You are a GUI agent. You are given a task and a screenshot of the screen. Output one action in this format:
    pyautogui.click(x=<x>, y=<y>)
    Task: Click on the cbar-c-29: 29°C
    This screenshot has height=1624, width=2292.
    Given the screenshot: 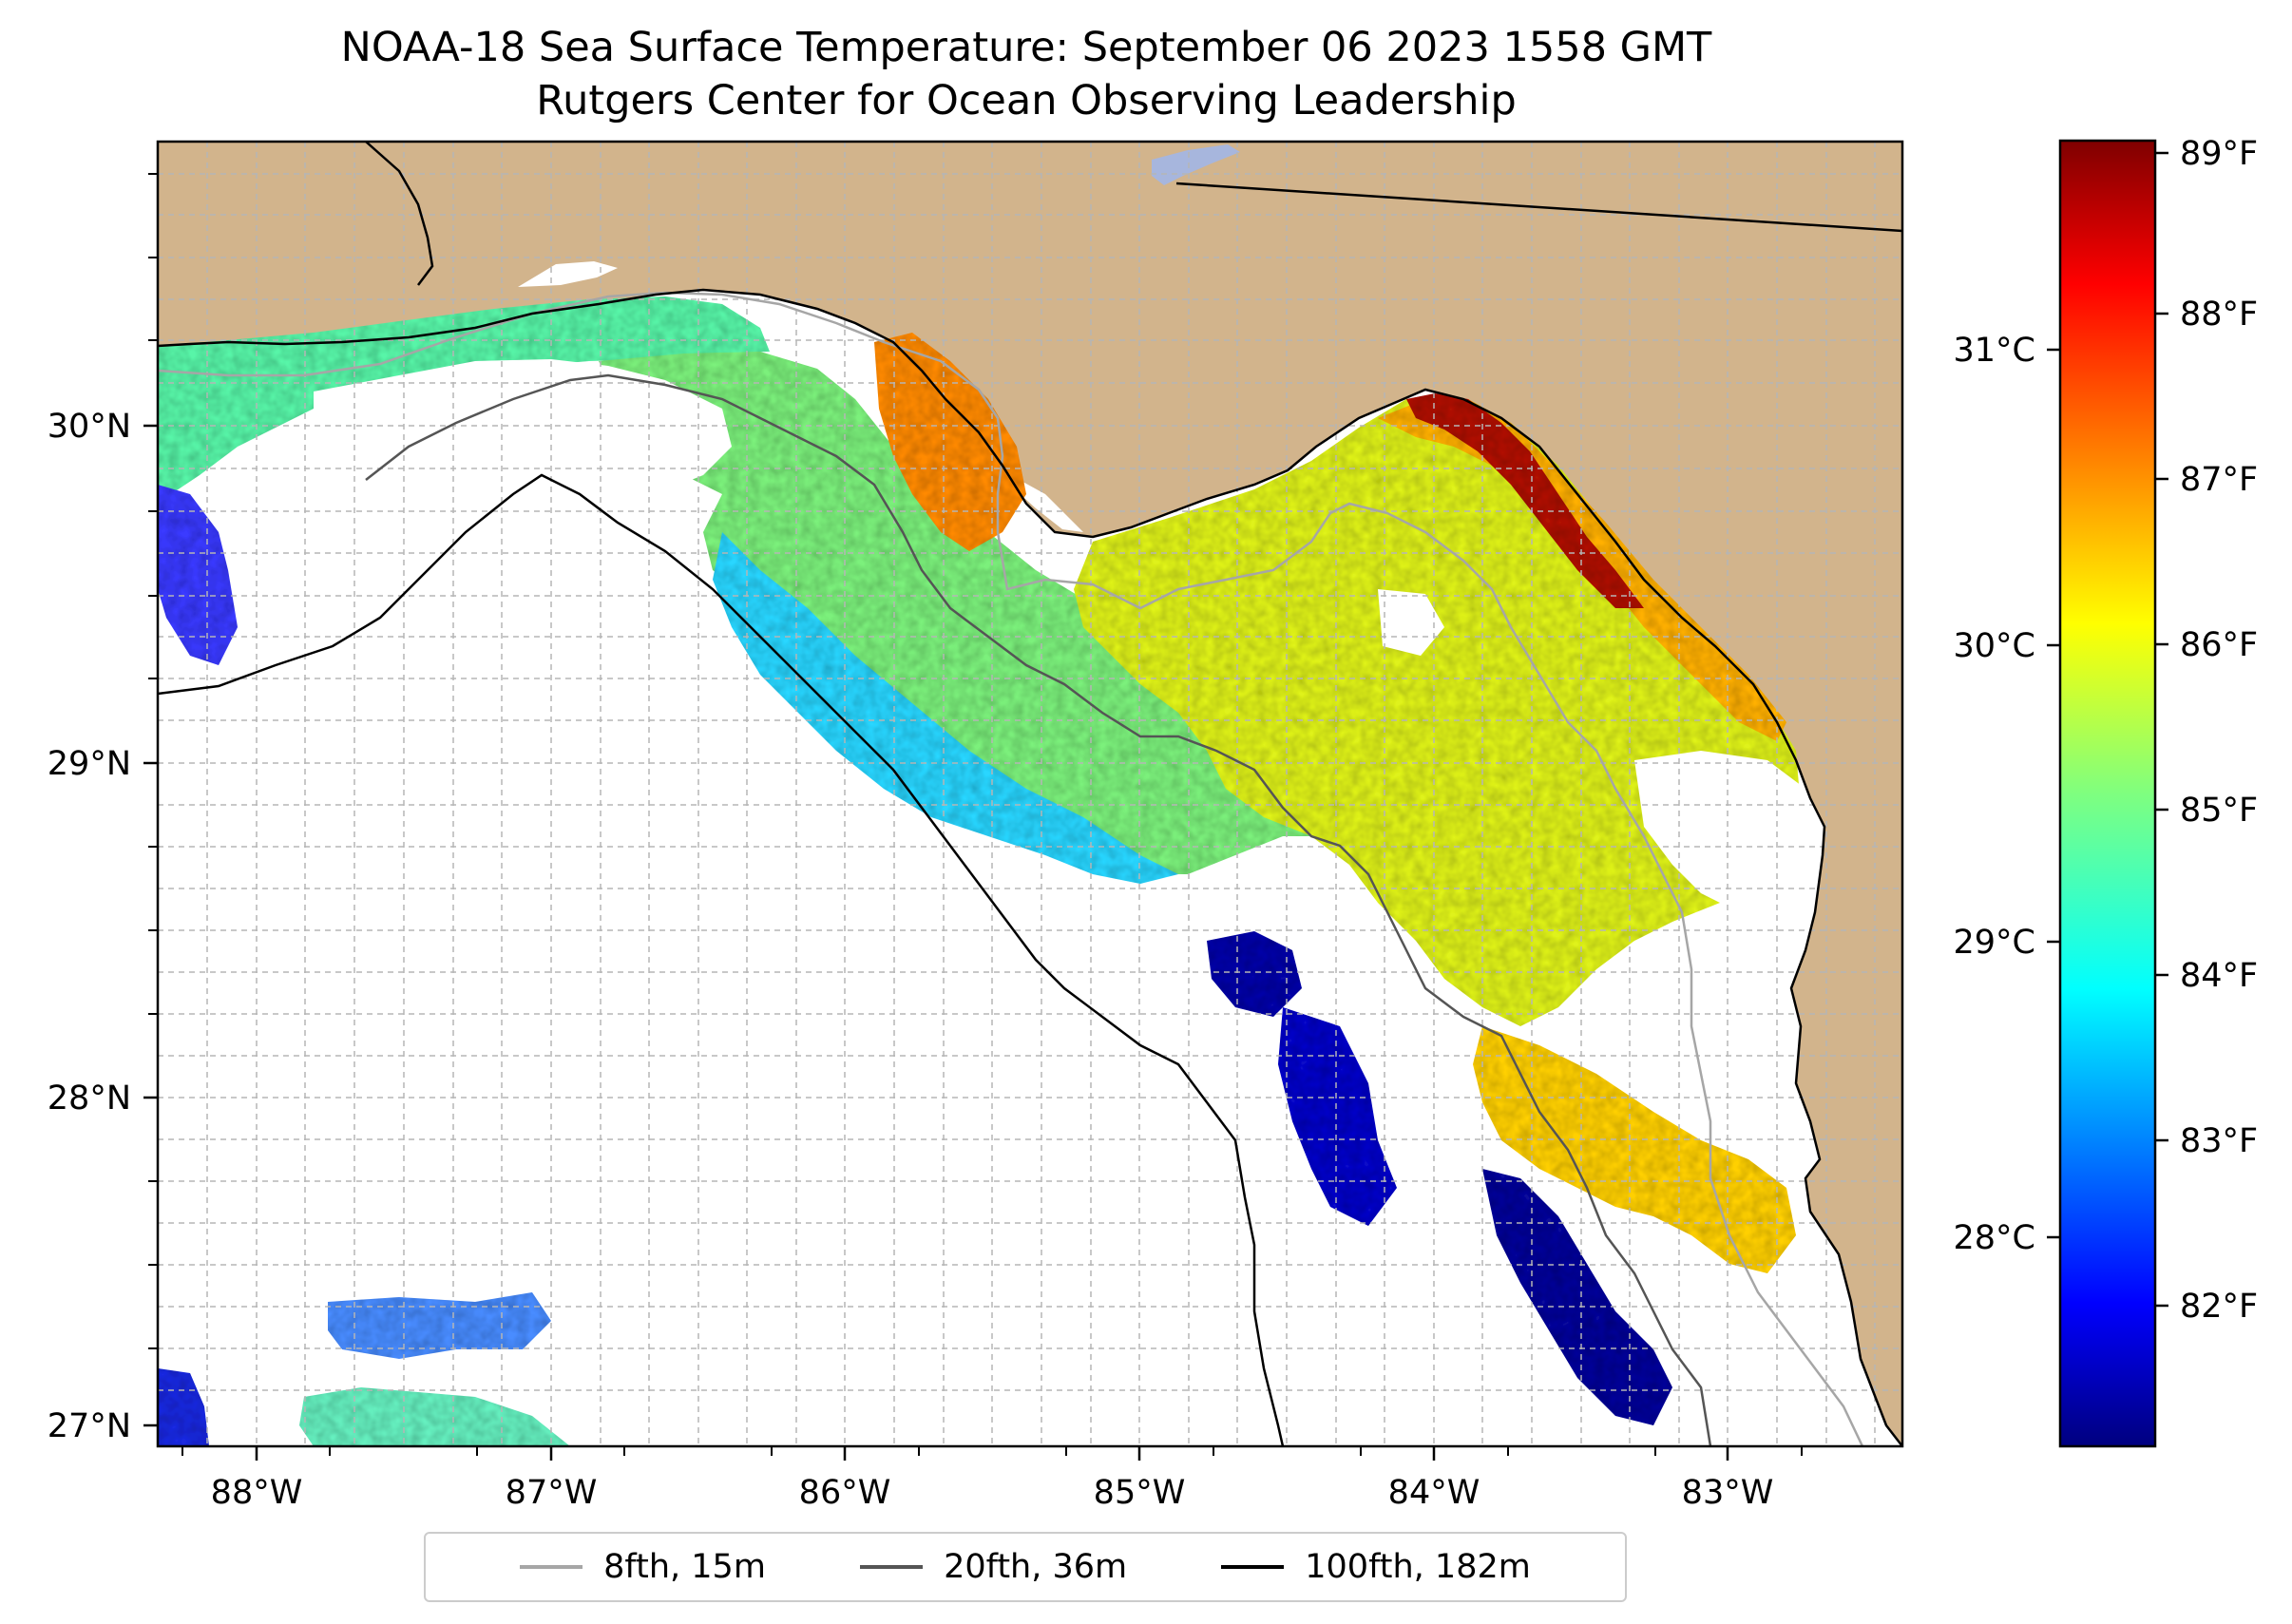 What is the action you would take?
    pyautogui.click(x=1994, y=943)
    